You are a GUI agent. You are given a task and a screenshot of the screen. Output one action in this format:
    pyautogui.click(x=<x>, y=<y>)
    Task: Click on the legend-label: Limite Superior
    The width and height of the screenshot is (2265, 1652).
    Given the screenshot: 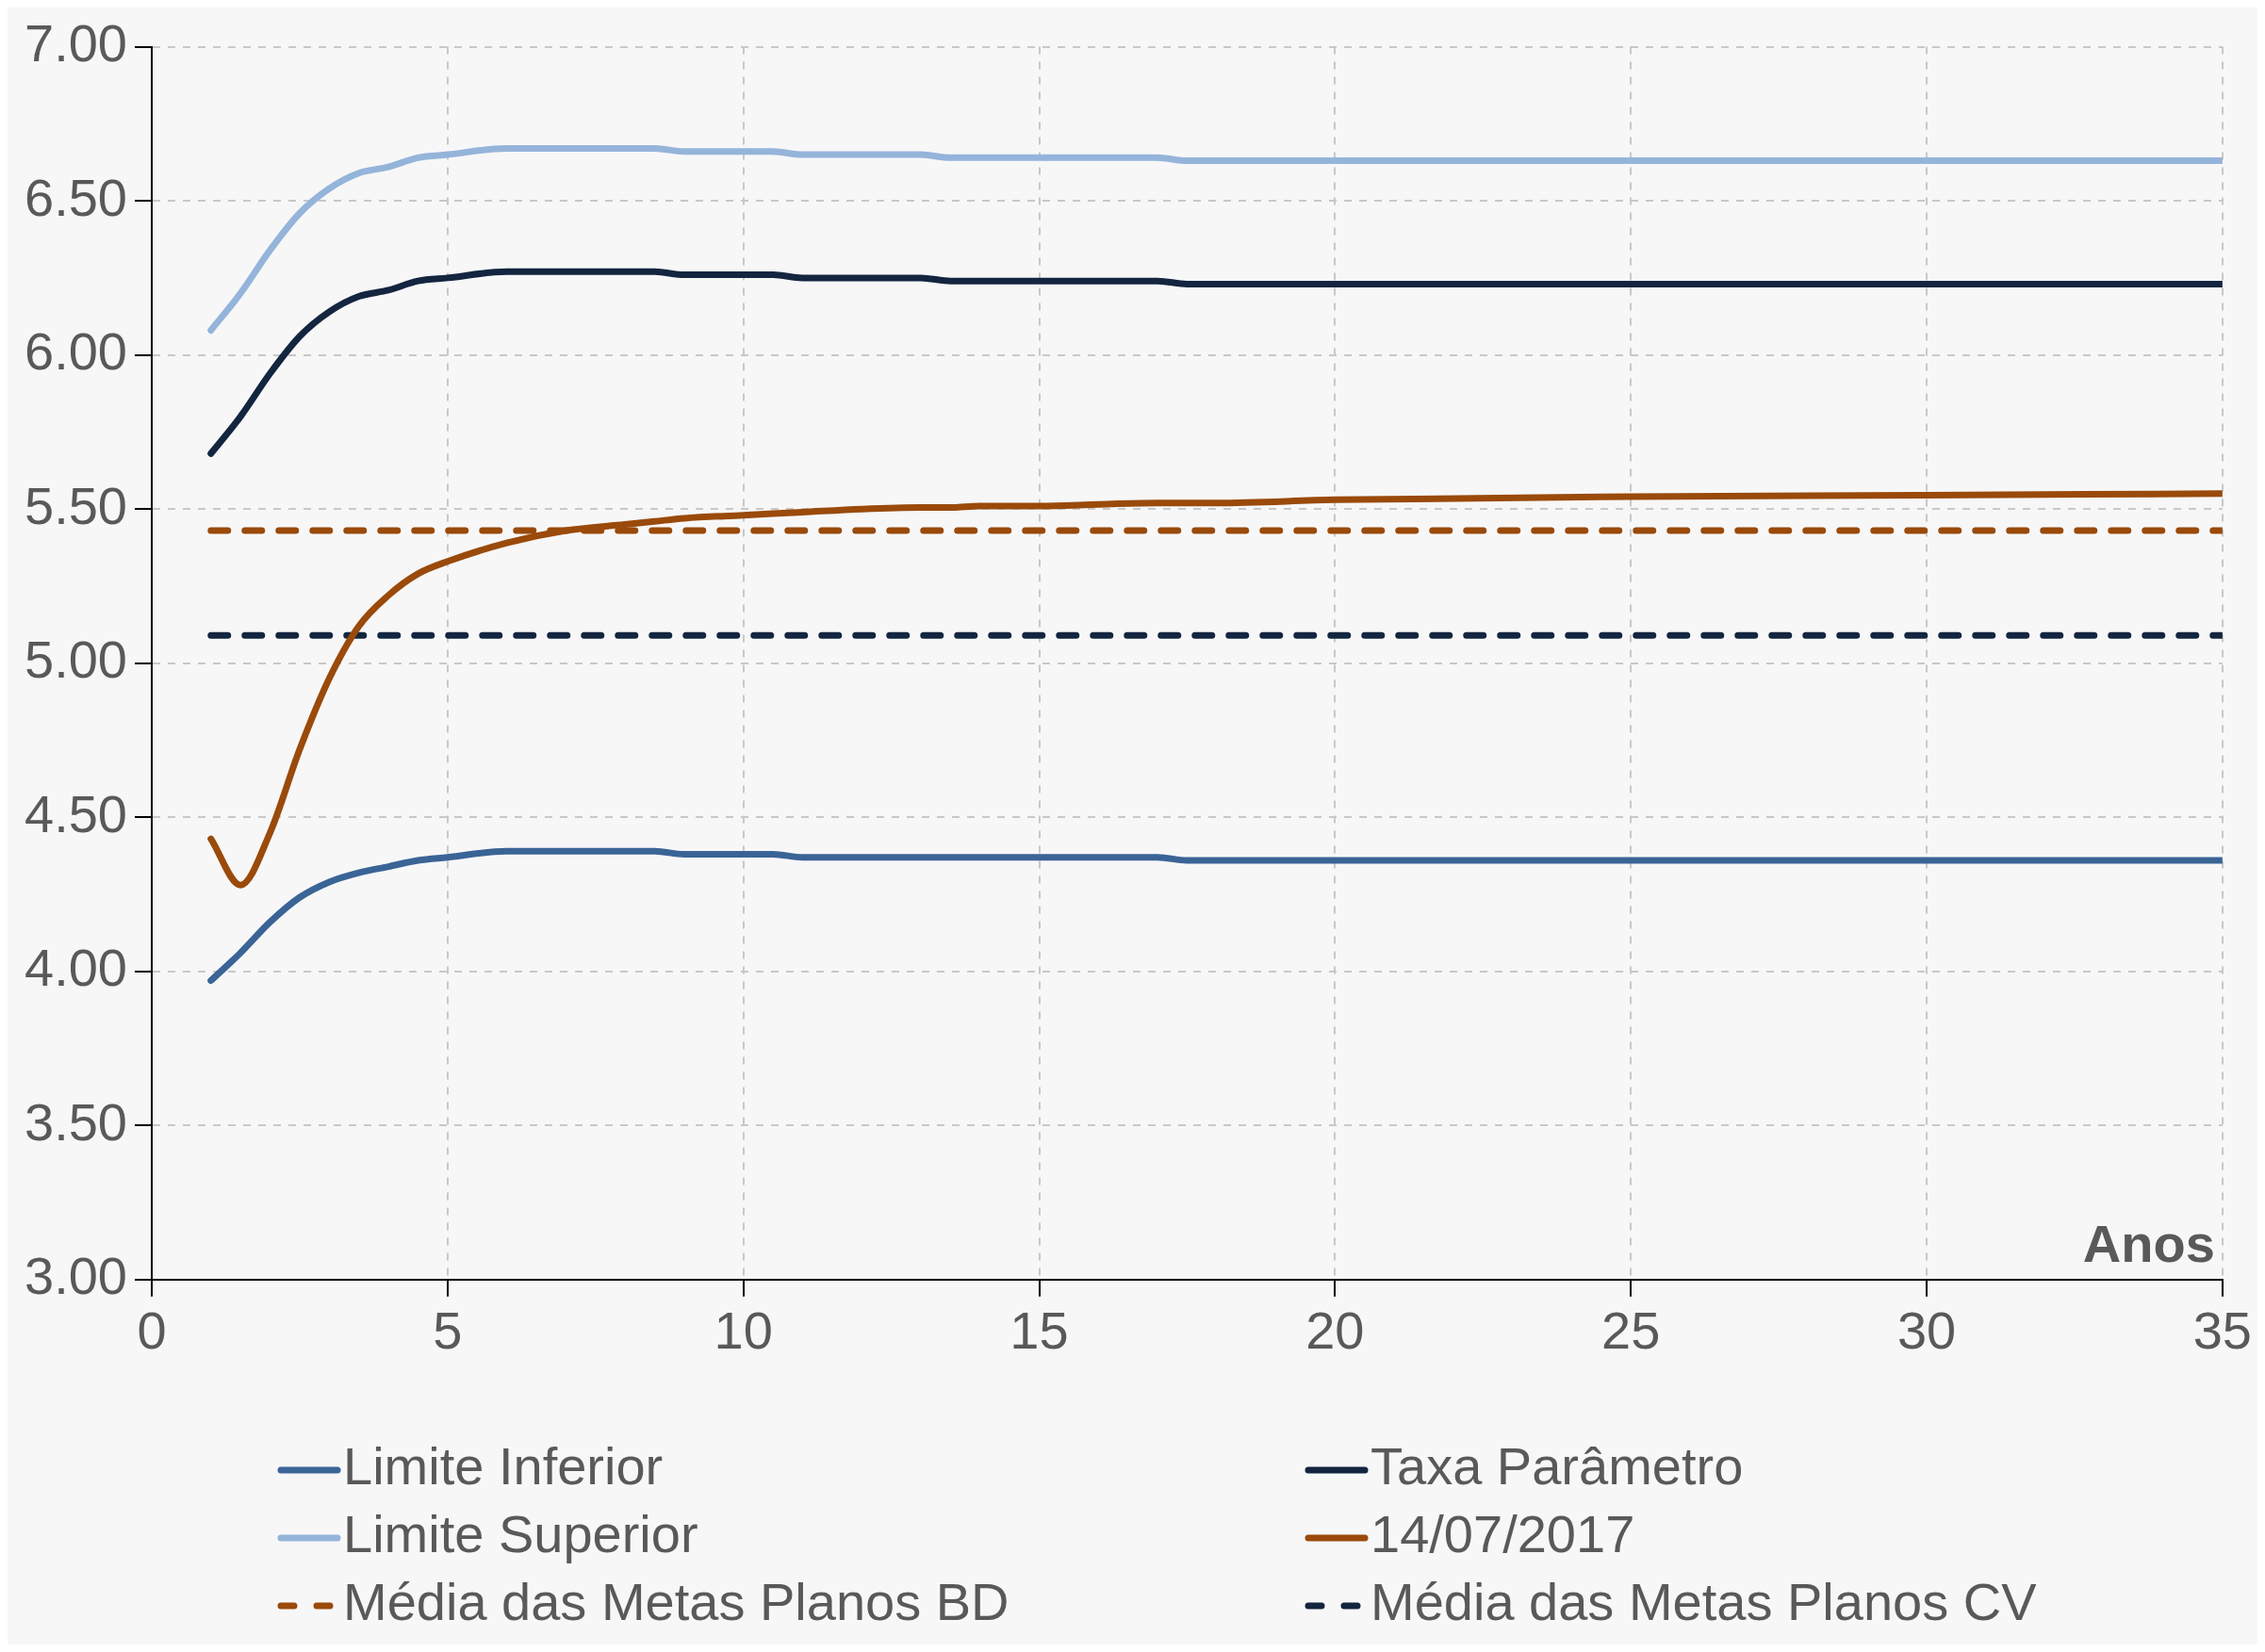 What is the action you would take?
    pyautogui.click(x=520, y=1534)
    